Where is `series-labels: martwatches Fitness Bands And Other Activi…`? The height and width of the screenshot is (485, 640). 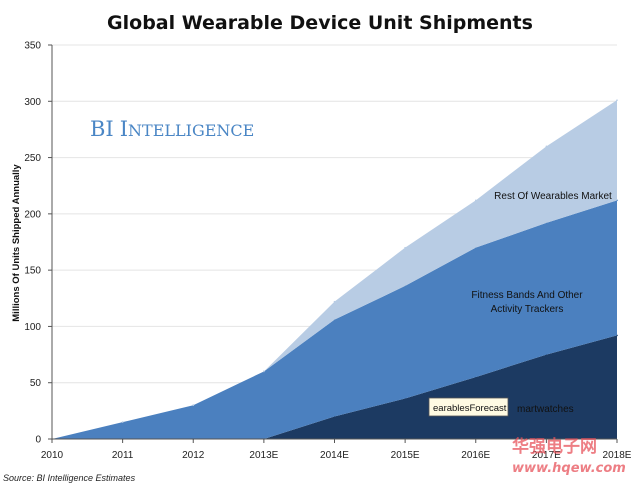
series-labels: martwatches Fitness Bands And Other Activi… is located at coordinates (541, 303).